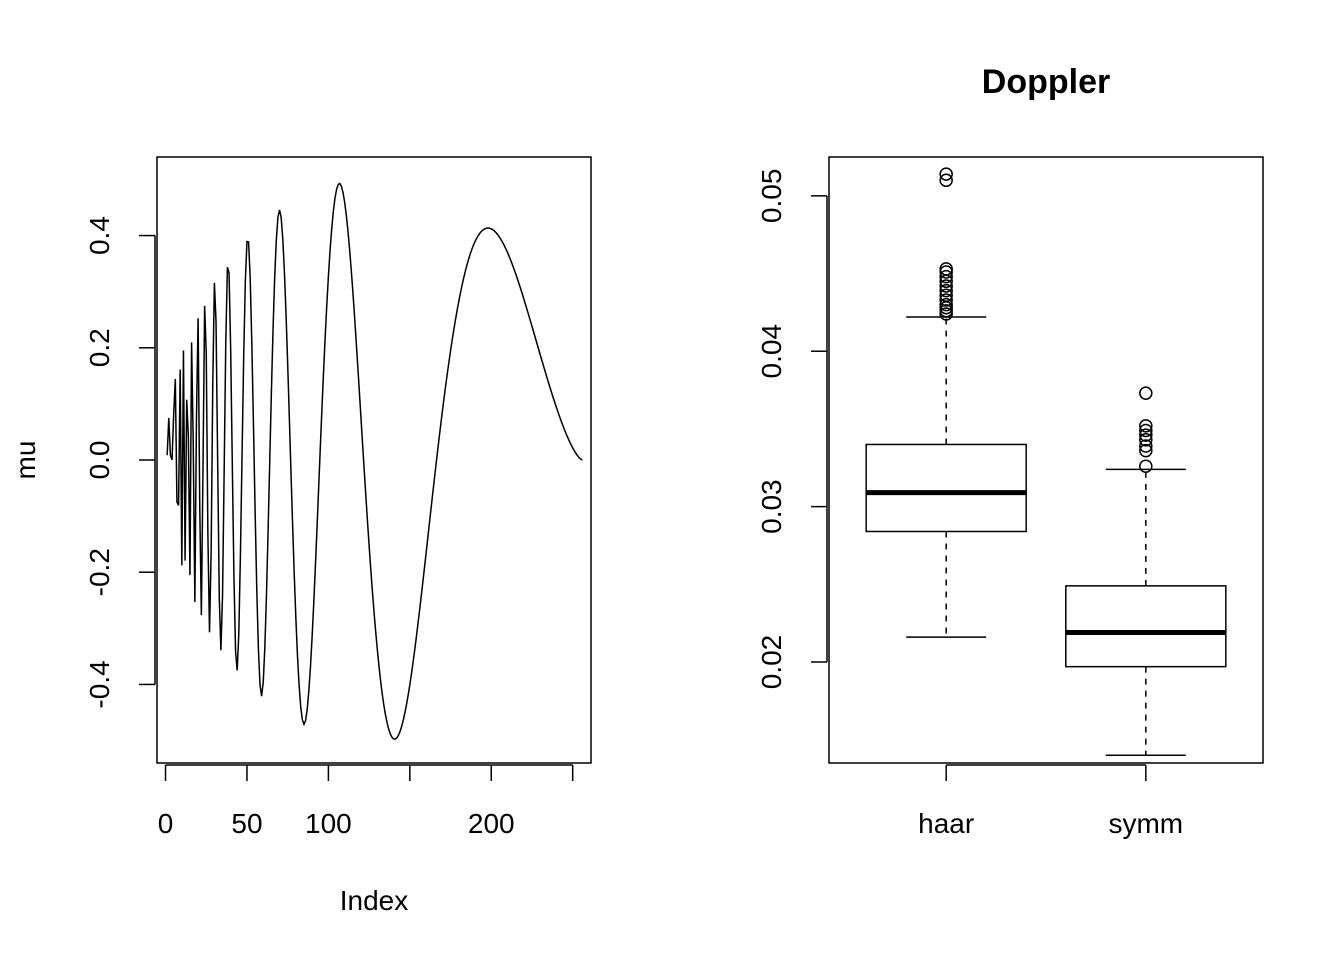 Image resolution: width=1344 pixels, height=960 pixels. Describe the element at coordinates (328, 823) in the screenshot. I see `left-x-tick-label: 100` at that location.